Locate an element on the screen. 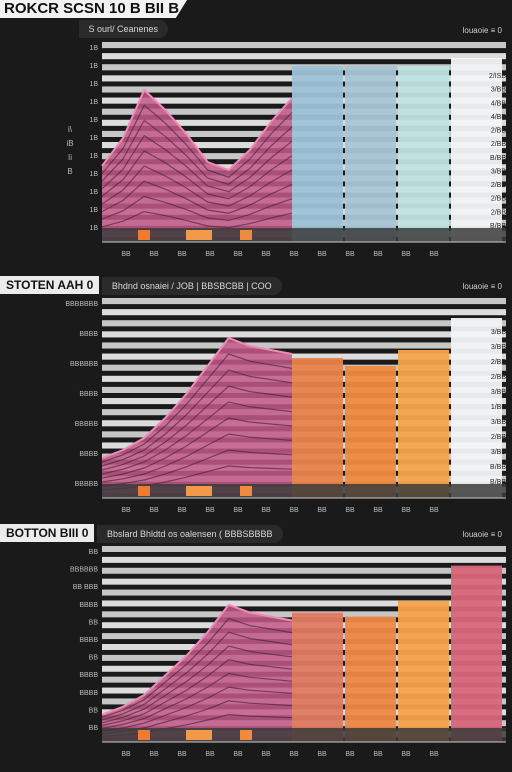 This screenshot has width=512, height=772. y-tick-label-right: 2/ISB is located at coordinates (497, 76).